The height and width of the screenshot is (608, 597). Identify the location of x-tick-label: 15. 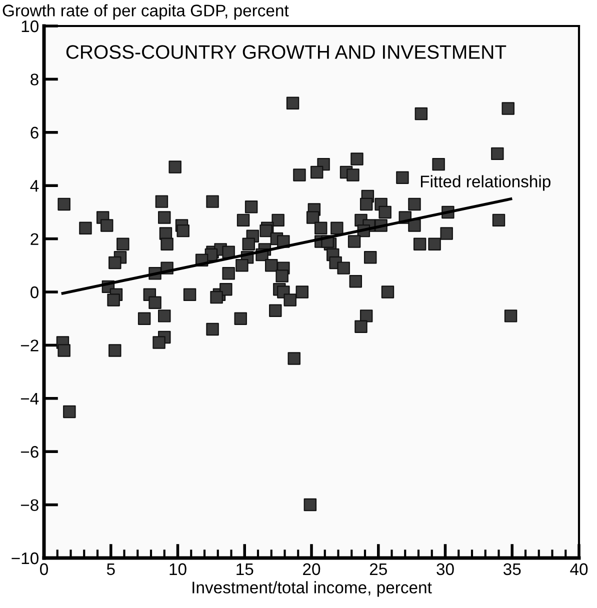
(245, 569).